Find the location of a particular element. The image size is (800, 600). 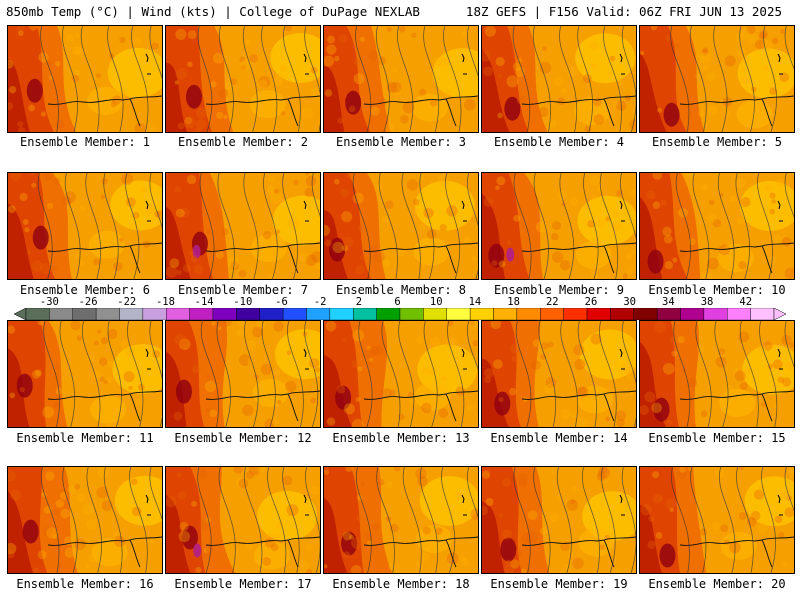

ensemble-member-caption: Ensemble Member: 9 is located at coordinates (559, 290).